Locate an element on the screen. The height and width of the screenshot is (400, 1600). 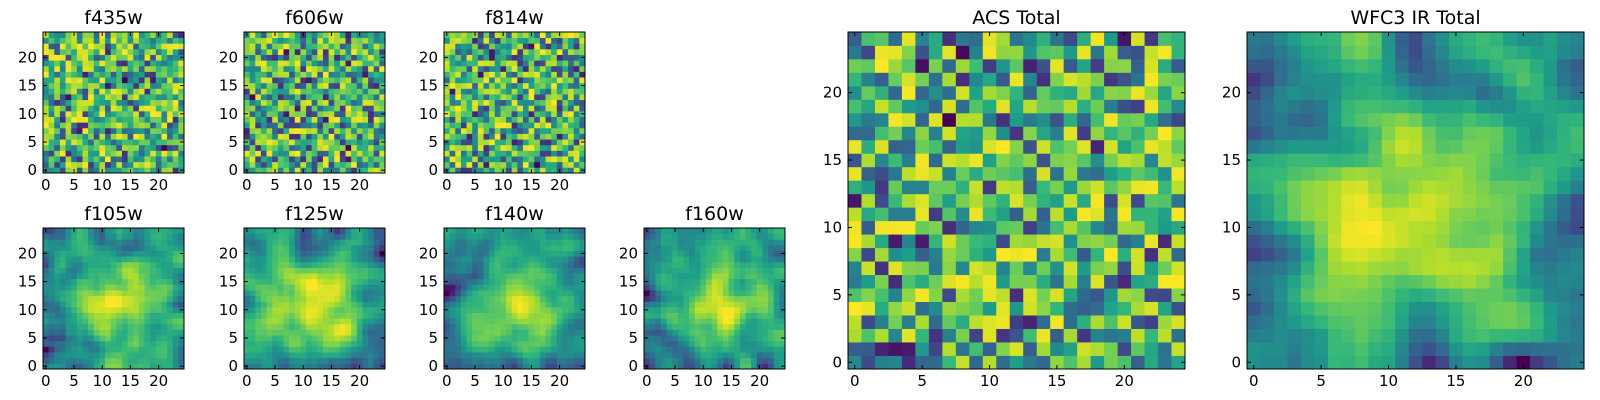
axes-frame is located at coordinates (113, 102).